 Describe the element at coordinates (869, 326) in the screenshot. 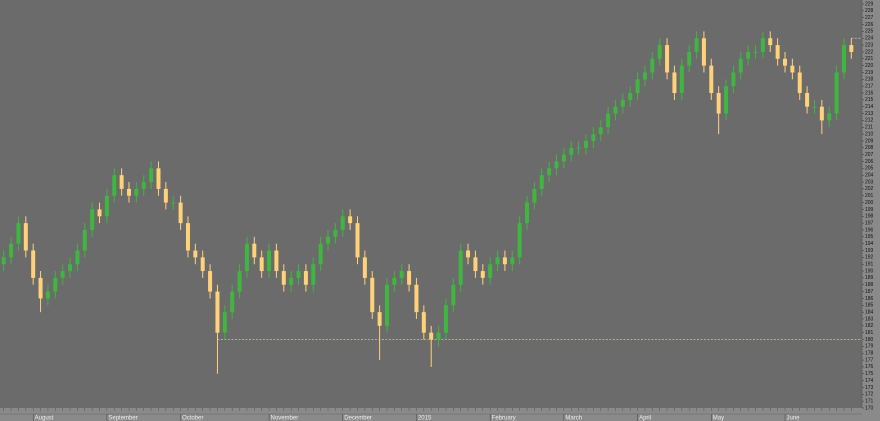

I see `y-tick-label: 182` at that location.